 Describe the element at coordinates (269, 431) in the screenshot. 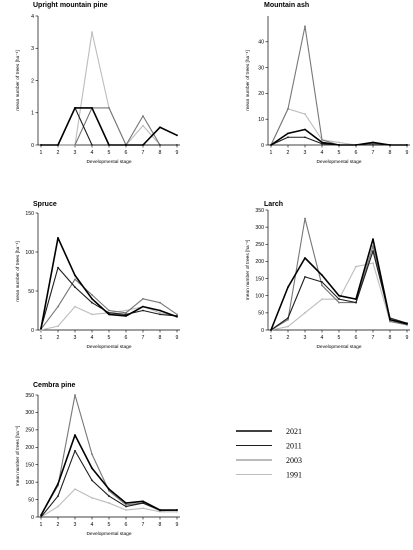

I see `legend-entry-2021: 2021` at that location.